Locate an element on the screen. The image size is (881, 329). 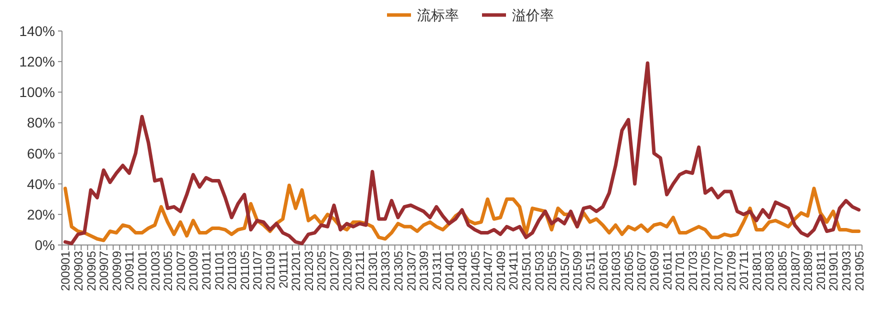
x-tick-label: 201301 is located at coordinates (373, 271).